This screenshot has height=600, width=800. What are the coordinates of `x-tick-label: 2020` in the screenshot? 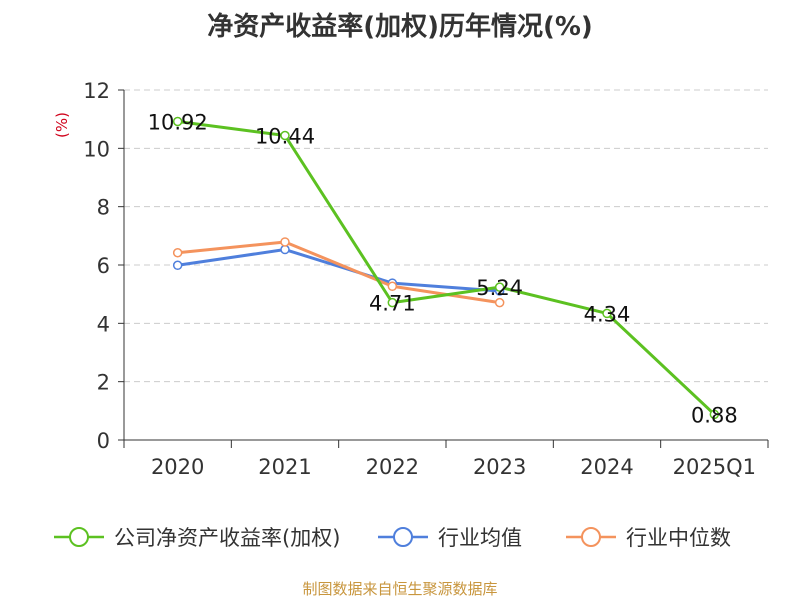 It's located at (177, 467).